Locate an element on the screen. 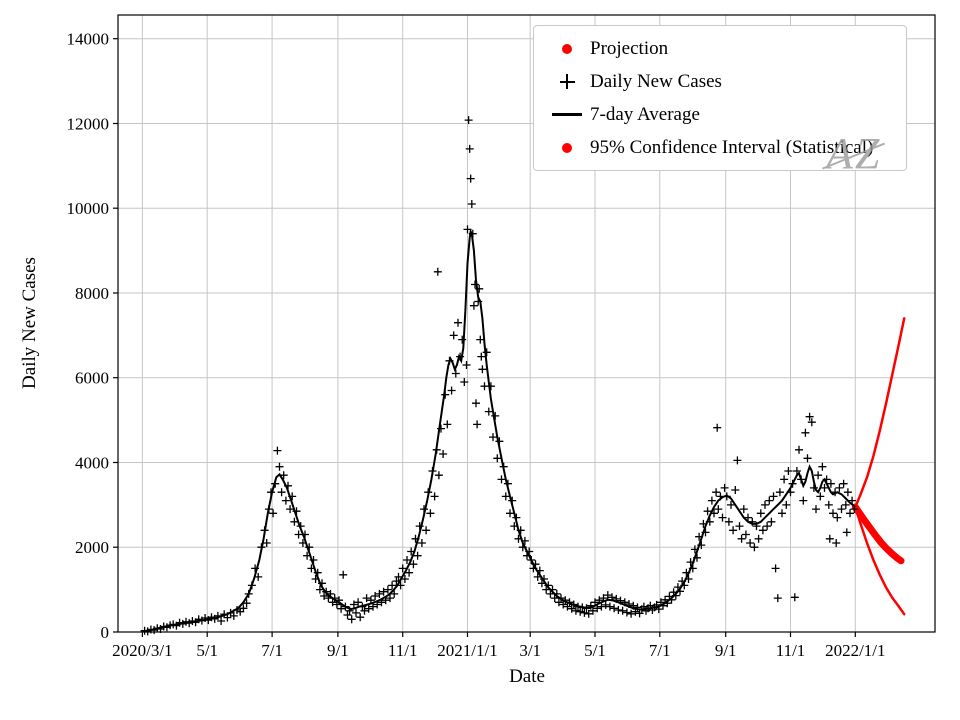 Image resolution: width=960 pixels, height=720 pixels. y-tick-label: 10000 is located at coordinates (88, 208).